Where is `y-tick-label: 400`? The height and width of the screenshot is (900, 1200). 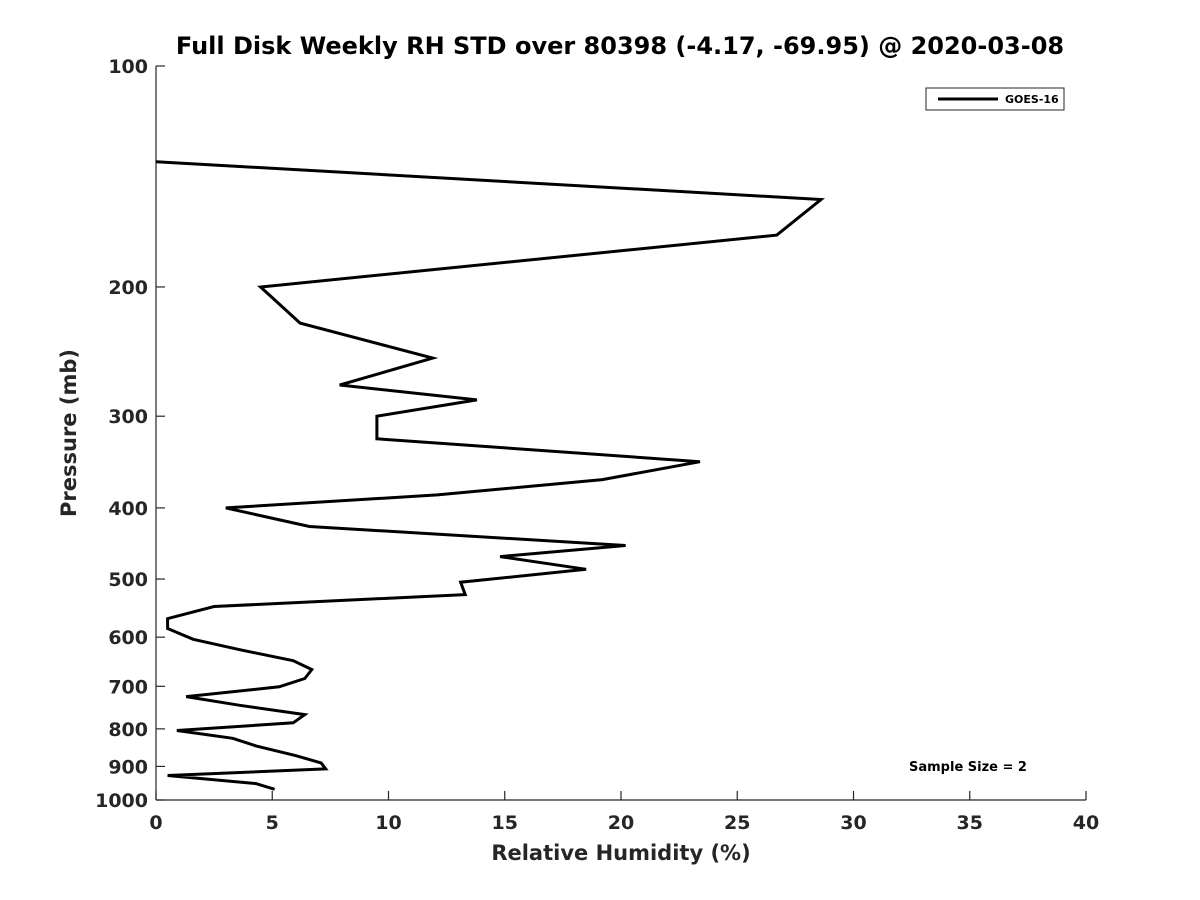 y-tick-label: 400 is located at coordinates (128, 509).